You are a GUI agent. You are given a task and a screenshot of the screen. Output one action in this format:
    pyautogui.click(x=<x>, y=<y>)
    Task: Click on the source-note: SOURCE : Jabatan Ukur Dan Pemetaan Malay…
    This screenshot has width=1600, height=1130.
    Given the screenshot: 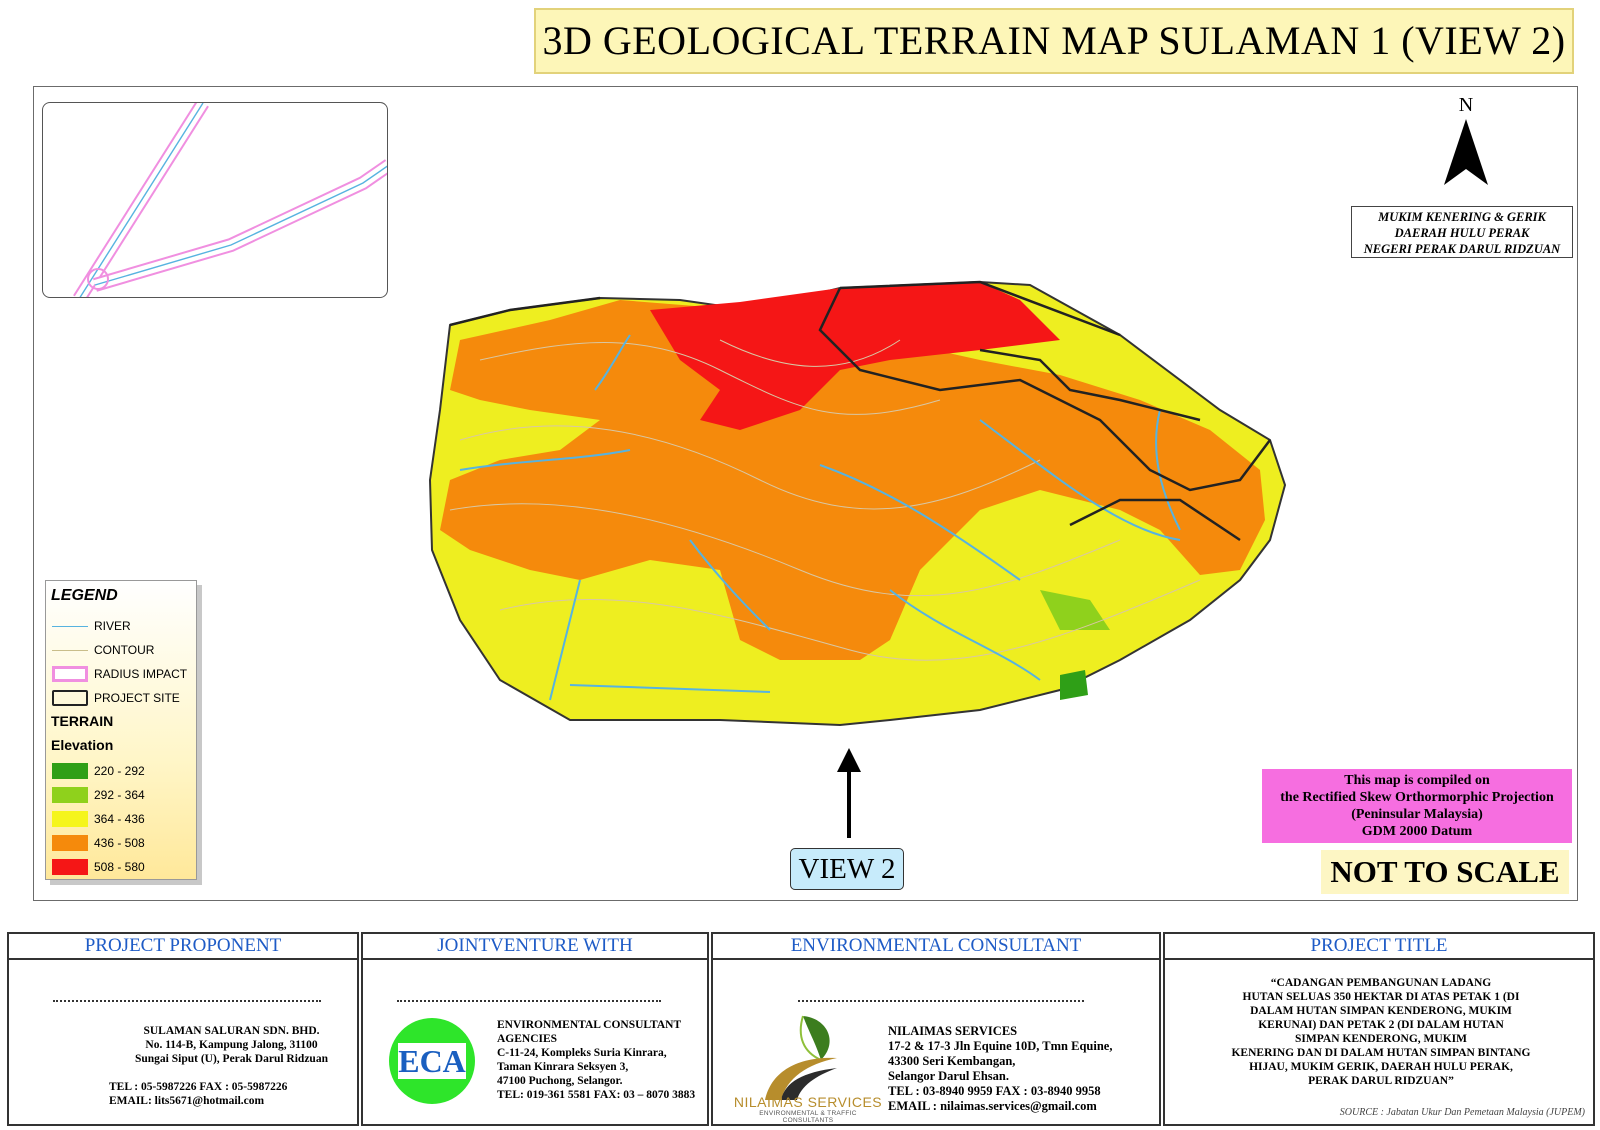 What is the action you would take?
    pyautogui.click(x=1462, y=1112)
    